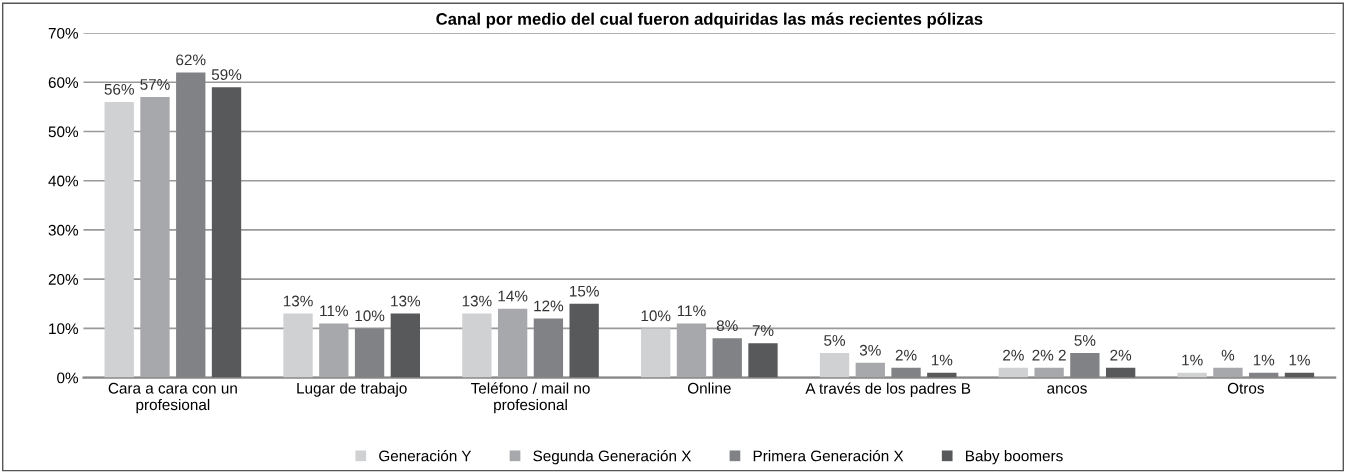 The height and width of the screenshot is (472, 1346). What do you see at coordinates (63, 82) in the screenshot?
I see `y-tick-label: 60%` at bounding box center [63, 82].